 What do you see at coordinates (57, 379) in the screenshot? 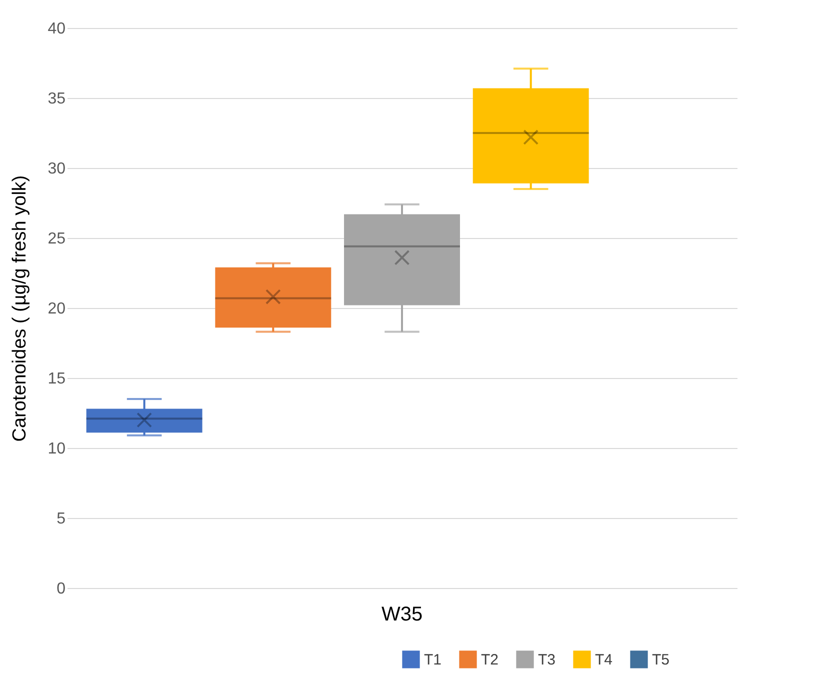
I see `y-tick-label: 15` at bounding box center [57, 379].